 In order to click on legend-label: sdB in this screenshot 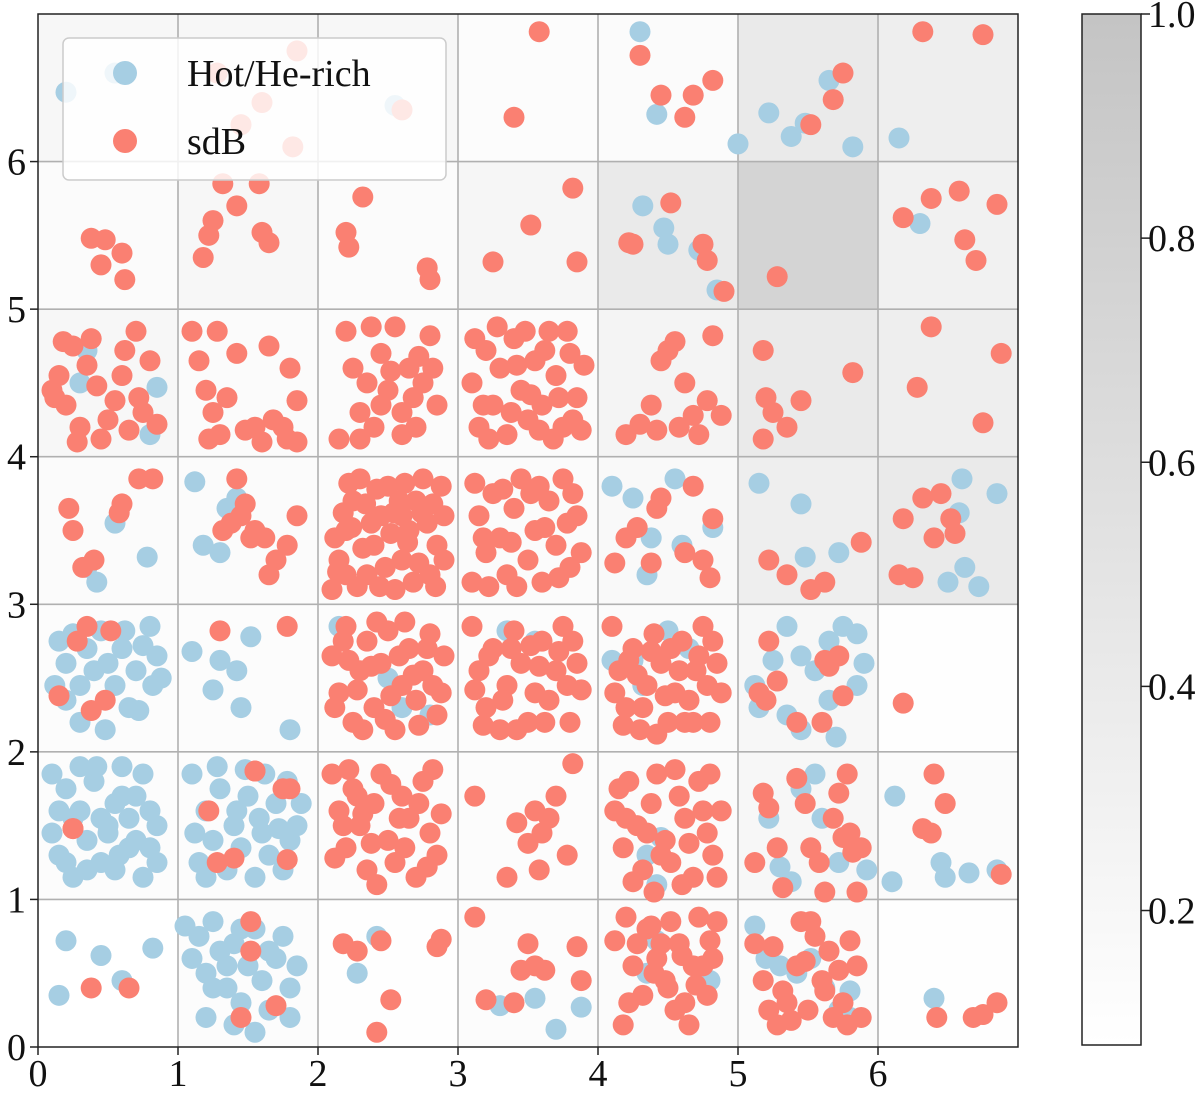, I will do `click(216, 142)`.